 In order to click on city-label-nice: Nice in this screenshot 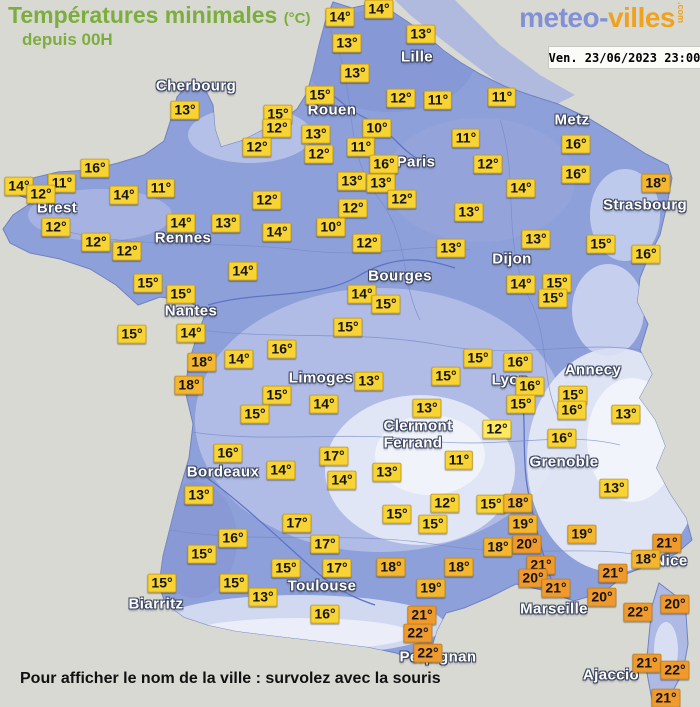, I will do `click(671, 561)`.